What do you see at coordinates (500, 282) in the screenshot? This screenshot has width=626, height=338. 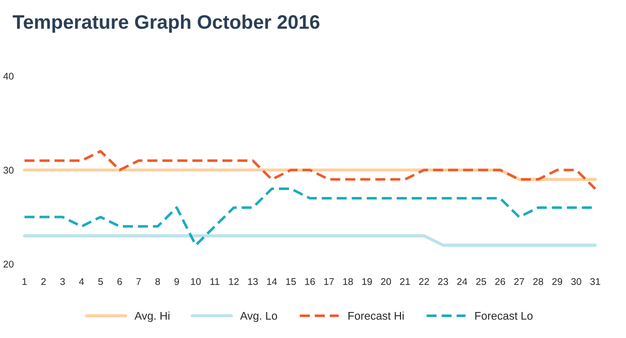 I see `x-tick-label: 26` at bounding box center [500, 282].